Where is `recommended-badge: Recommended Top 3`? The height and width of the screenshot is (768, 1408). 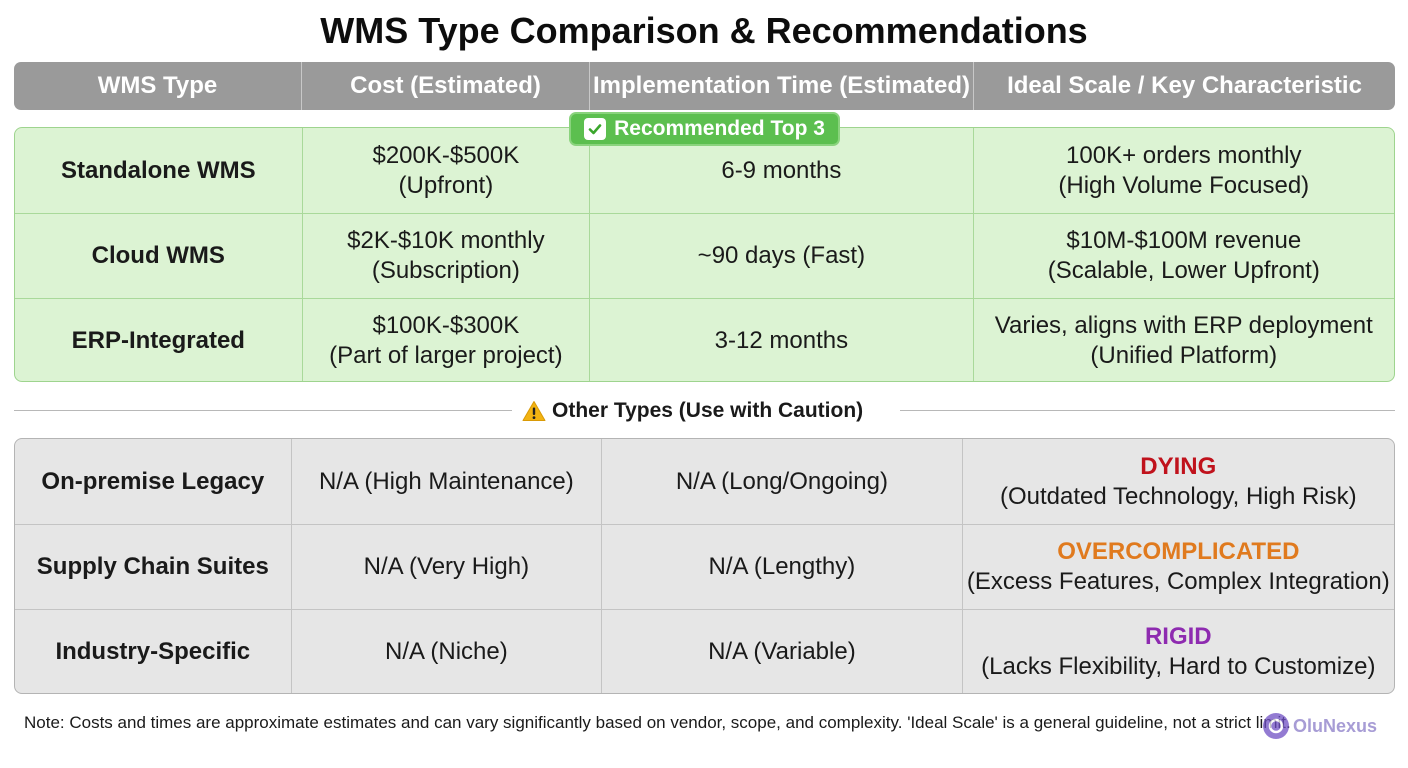 recommended-badge: Recommended Top 3 is located at coordinates (704, 129).